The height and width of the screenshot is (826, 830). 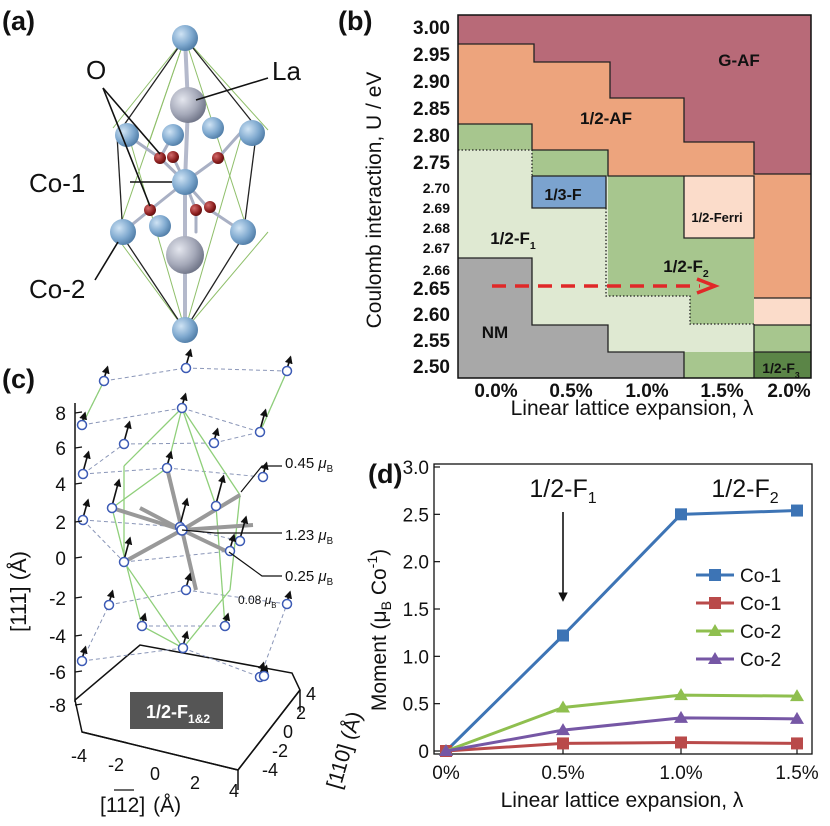 What do you see at coordinates (60, 414) in the screenshot?
I see `y111-tick-label: 8` at bounding box center [60, 414].